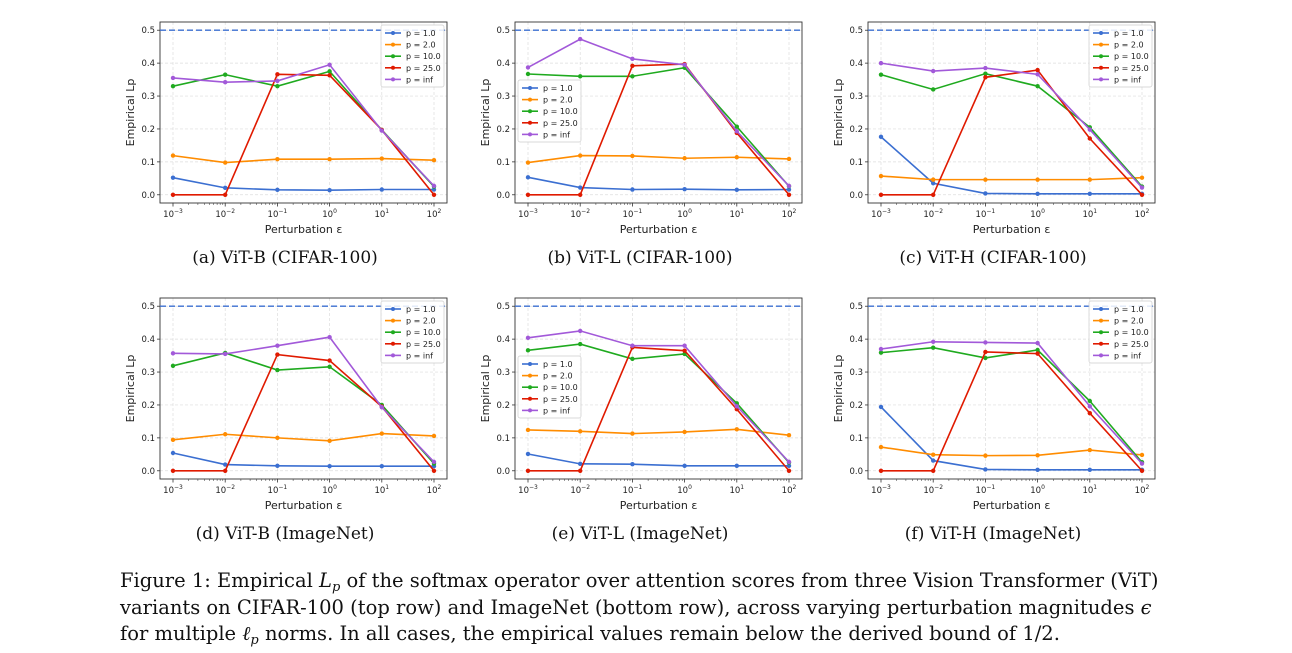  I want to click on caption-mid2: for multiple, so click(181, 633).